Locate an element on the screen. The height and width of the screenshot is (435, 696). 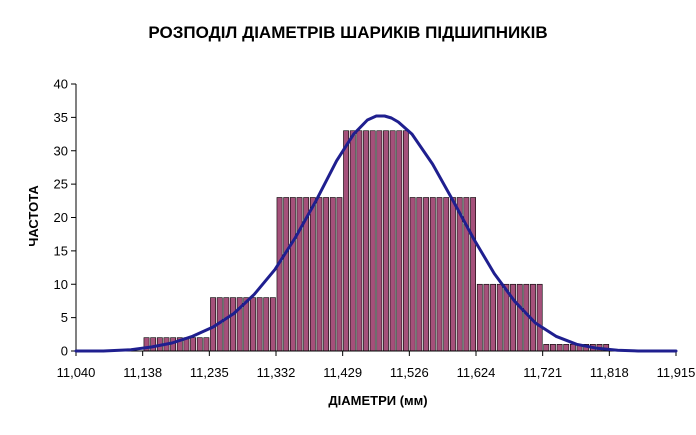
x-tick-label: 11,915 is located at coordinates (676, 372).